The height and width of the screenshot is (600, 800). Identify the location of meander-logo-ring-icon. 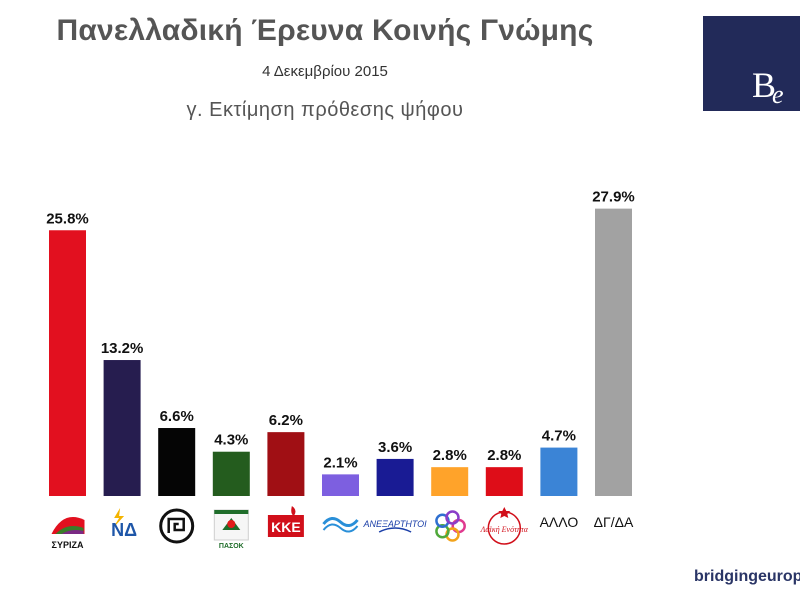
(177, 526).